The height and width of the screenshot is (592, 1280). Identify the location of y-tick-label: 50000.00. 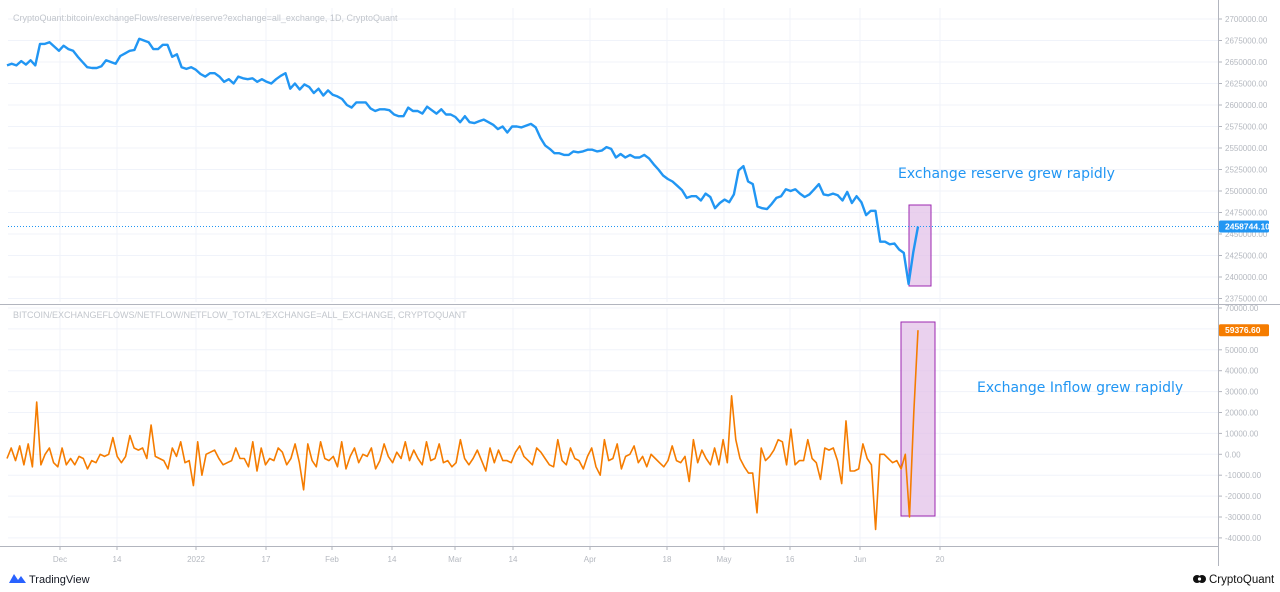
(1242, 350).